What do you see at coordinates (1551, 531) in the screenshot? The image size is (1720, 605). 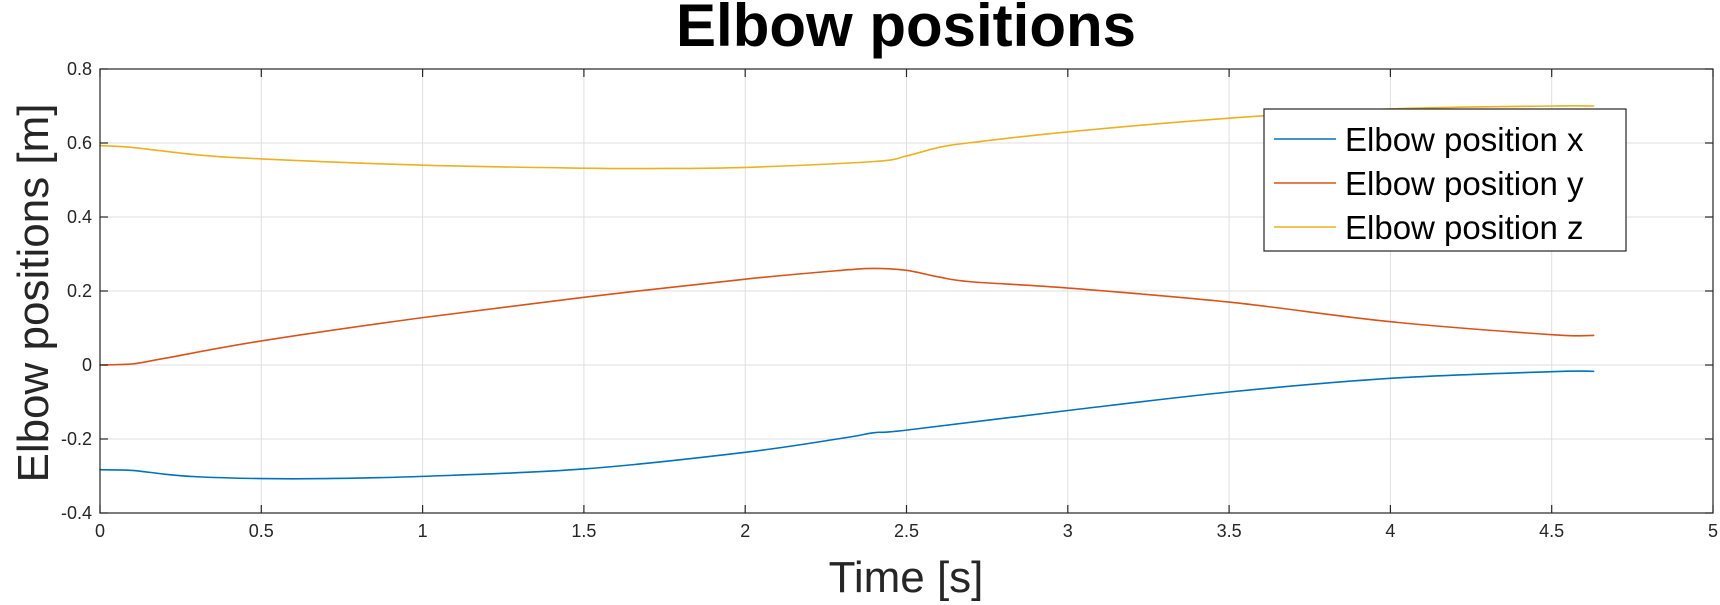 I see `x-tick-label: 4.5` at bounding box center [1551, 531].